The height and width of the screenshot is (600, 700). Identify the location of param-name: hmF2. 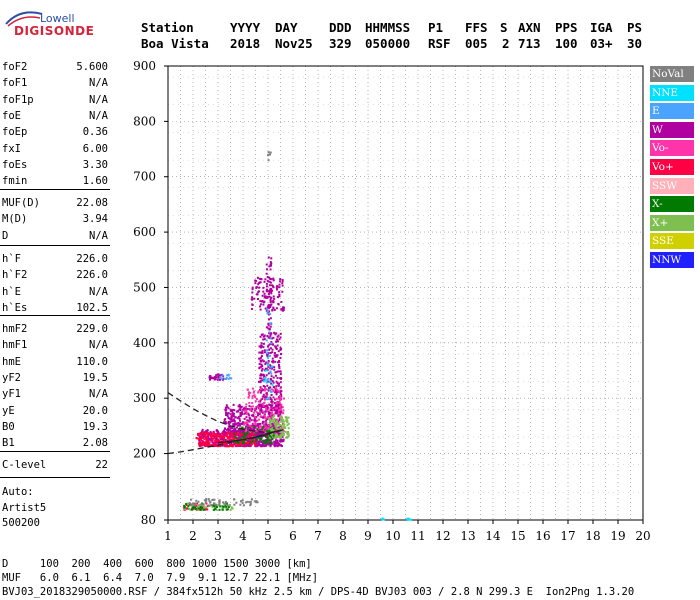
(15, 329).